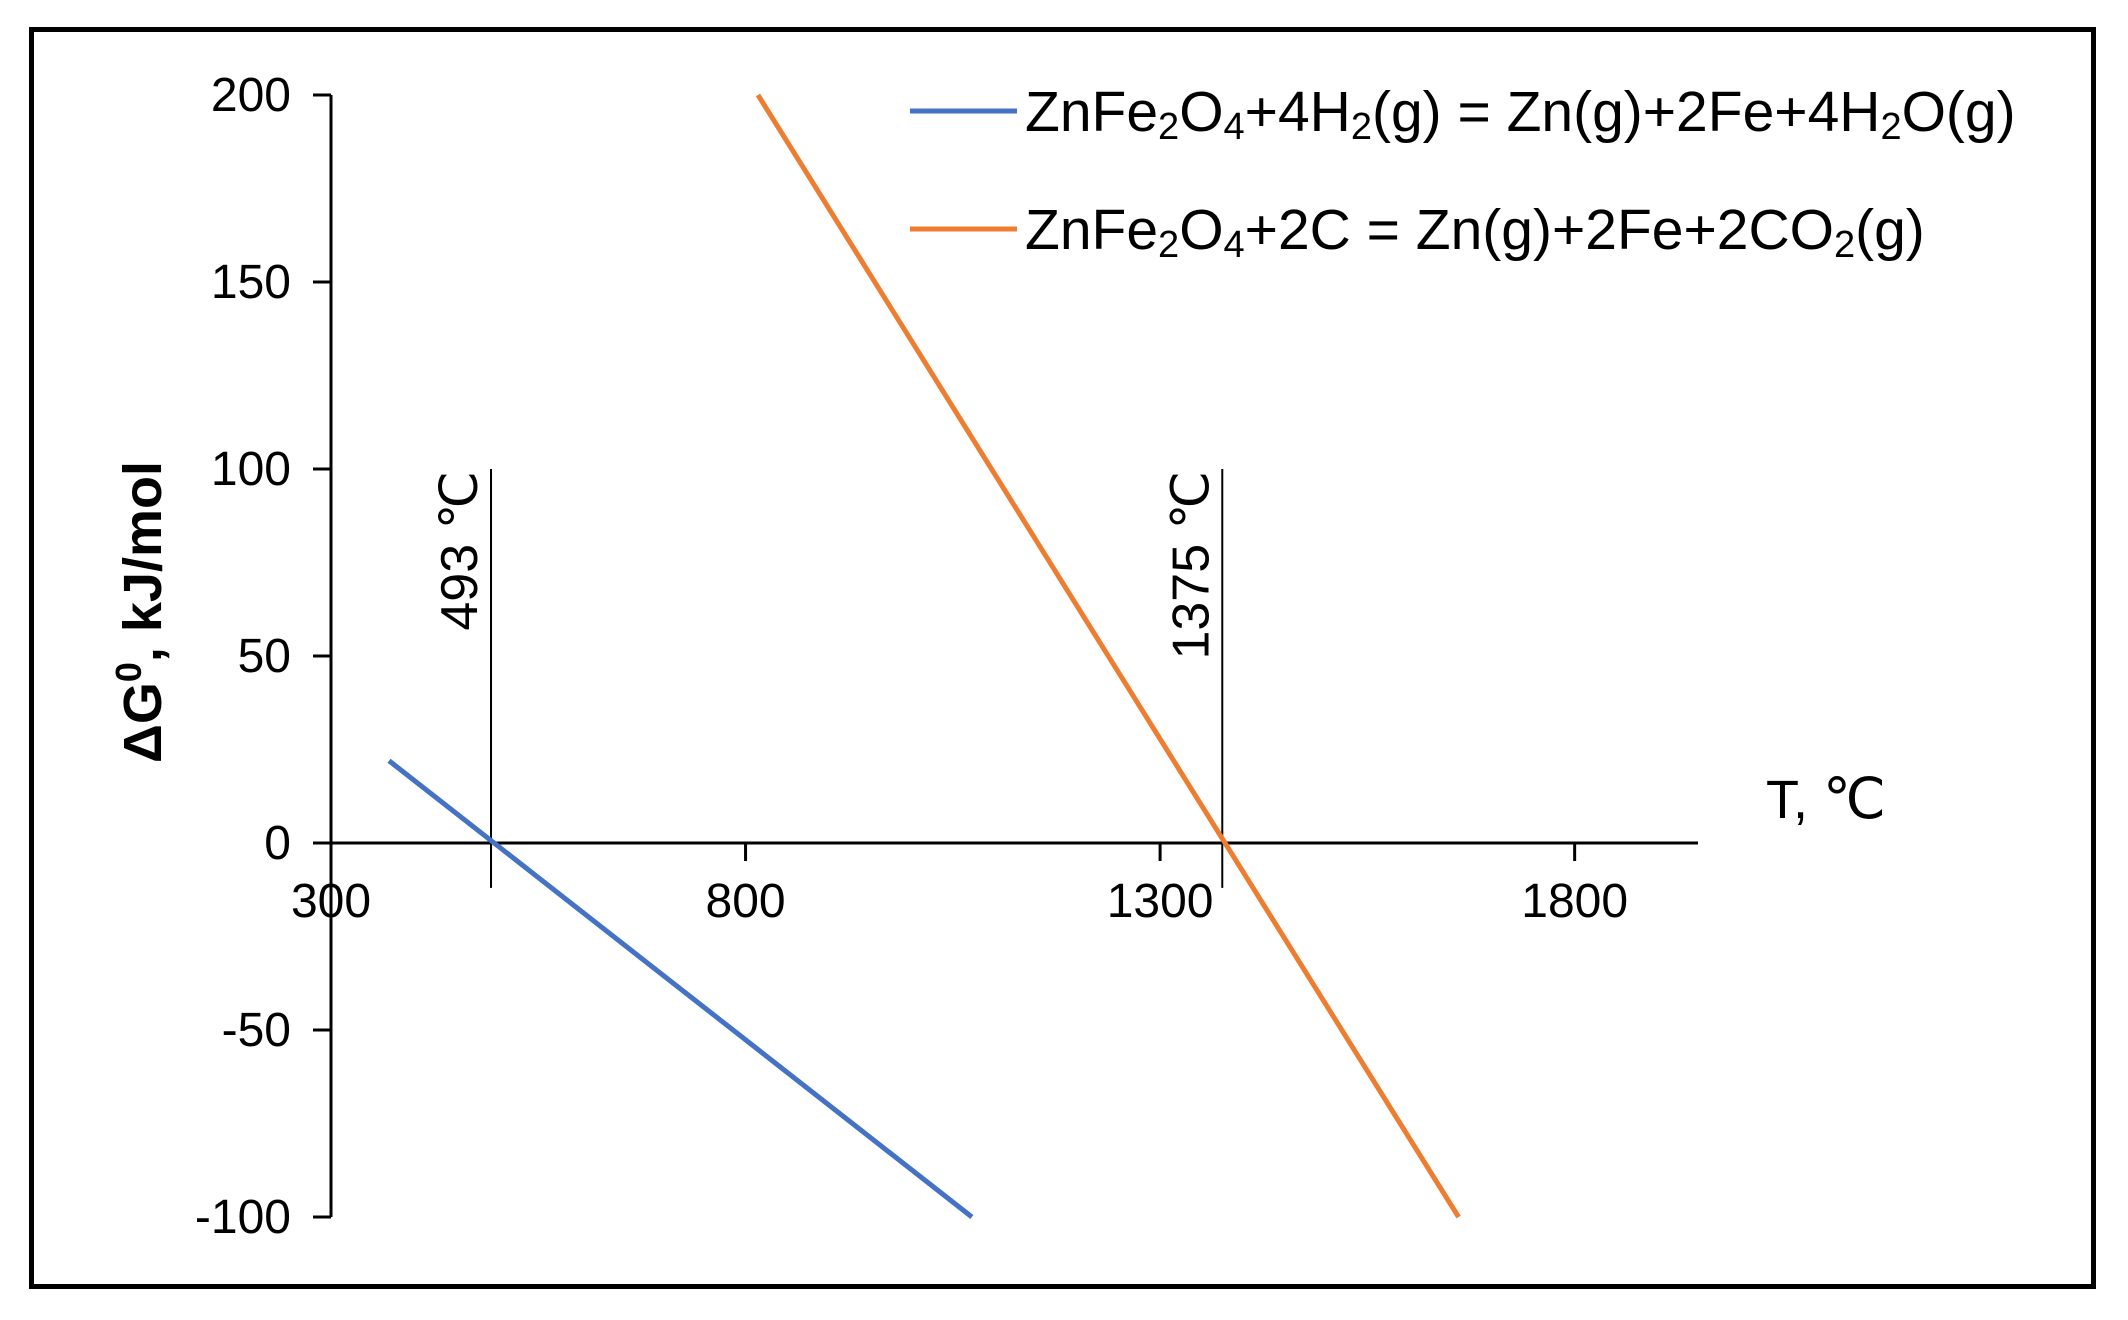 This screenshot has width=2128, height=1320. What do you see at coordinates (1475, 232) in the screenshot?
I see `legend-label-2: ZnFe2O4+2C = Zn(g)+2Fe+2CO2(g)` at bounding box center [1475, 232].